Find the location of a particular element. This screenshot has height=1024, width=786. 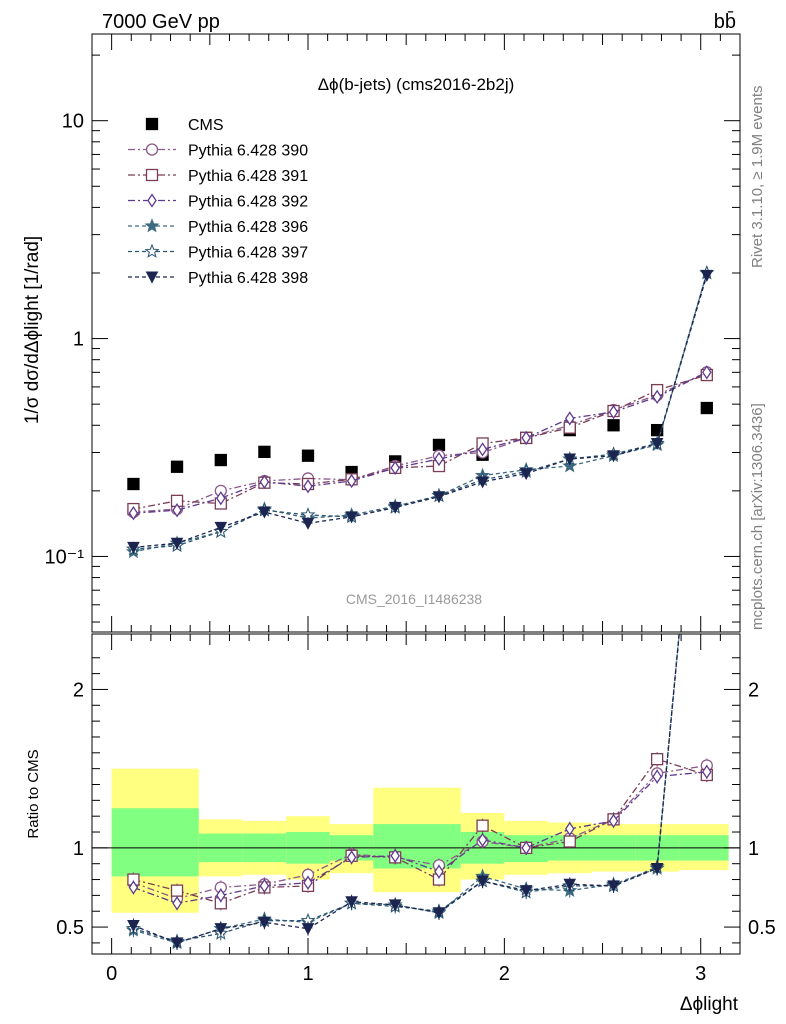

main-y-tick-label: 1 is located at coordinates (78, 340).